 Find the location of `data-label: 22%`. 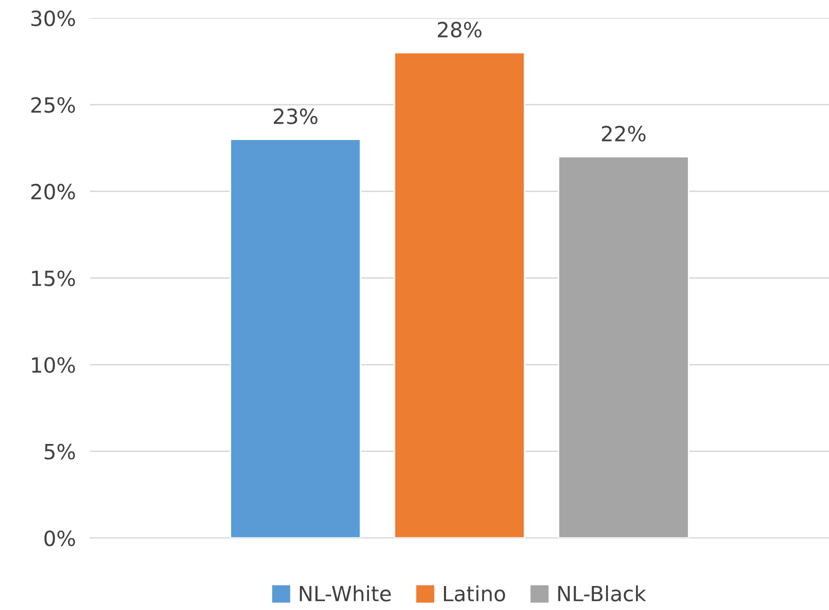

data-label: 22% is located at coordinates (624, 134).